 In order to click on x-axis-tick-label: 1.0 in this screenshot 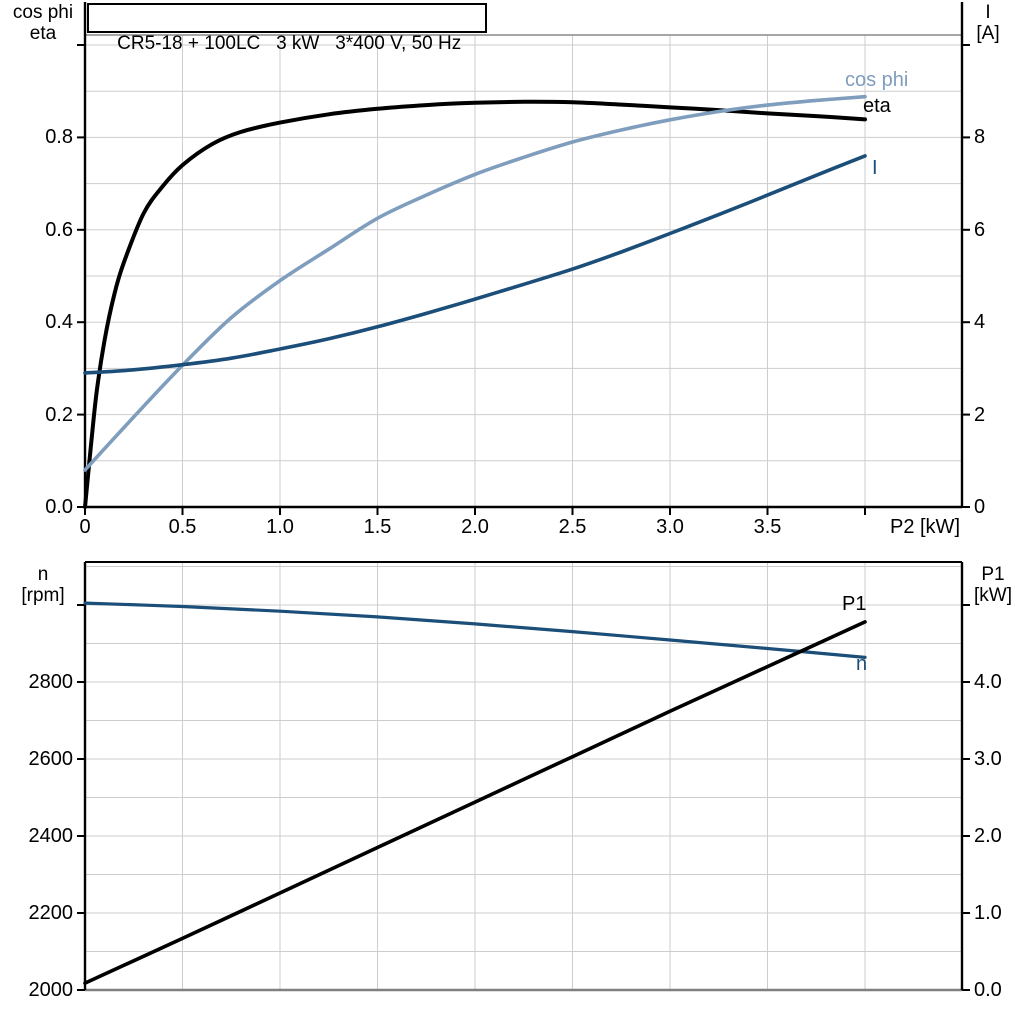, I will do `click(280, 527)`.